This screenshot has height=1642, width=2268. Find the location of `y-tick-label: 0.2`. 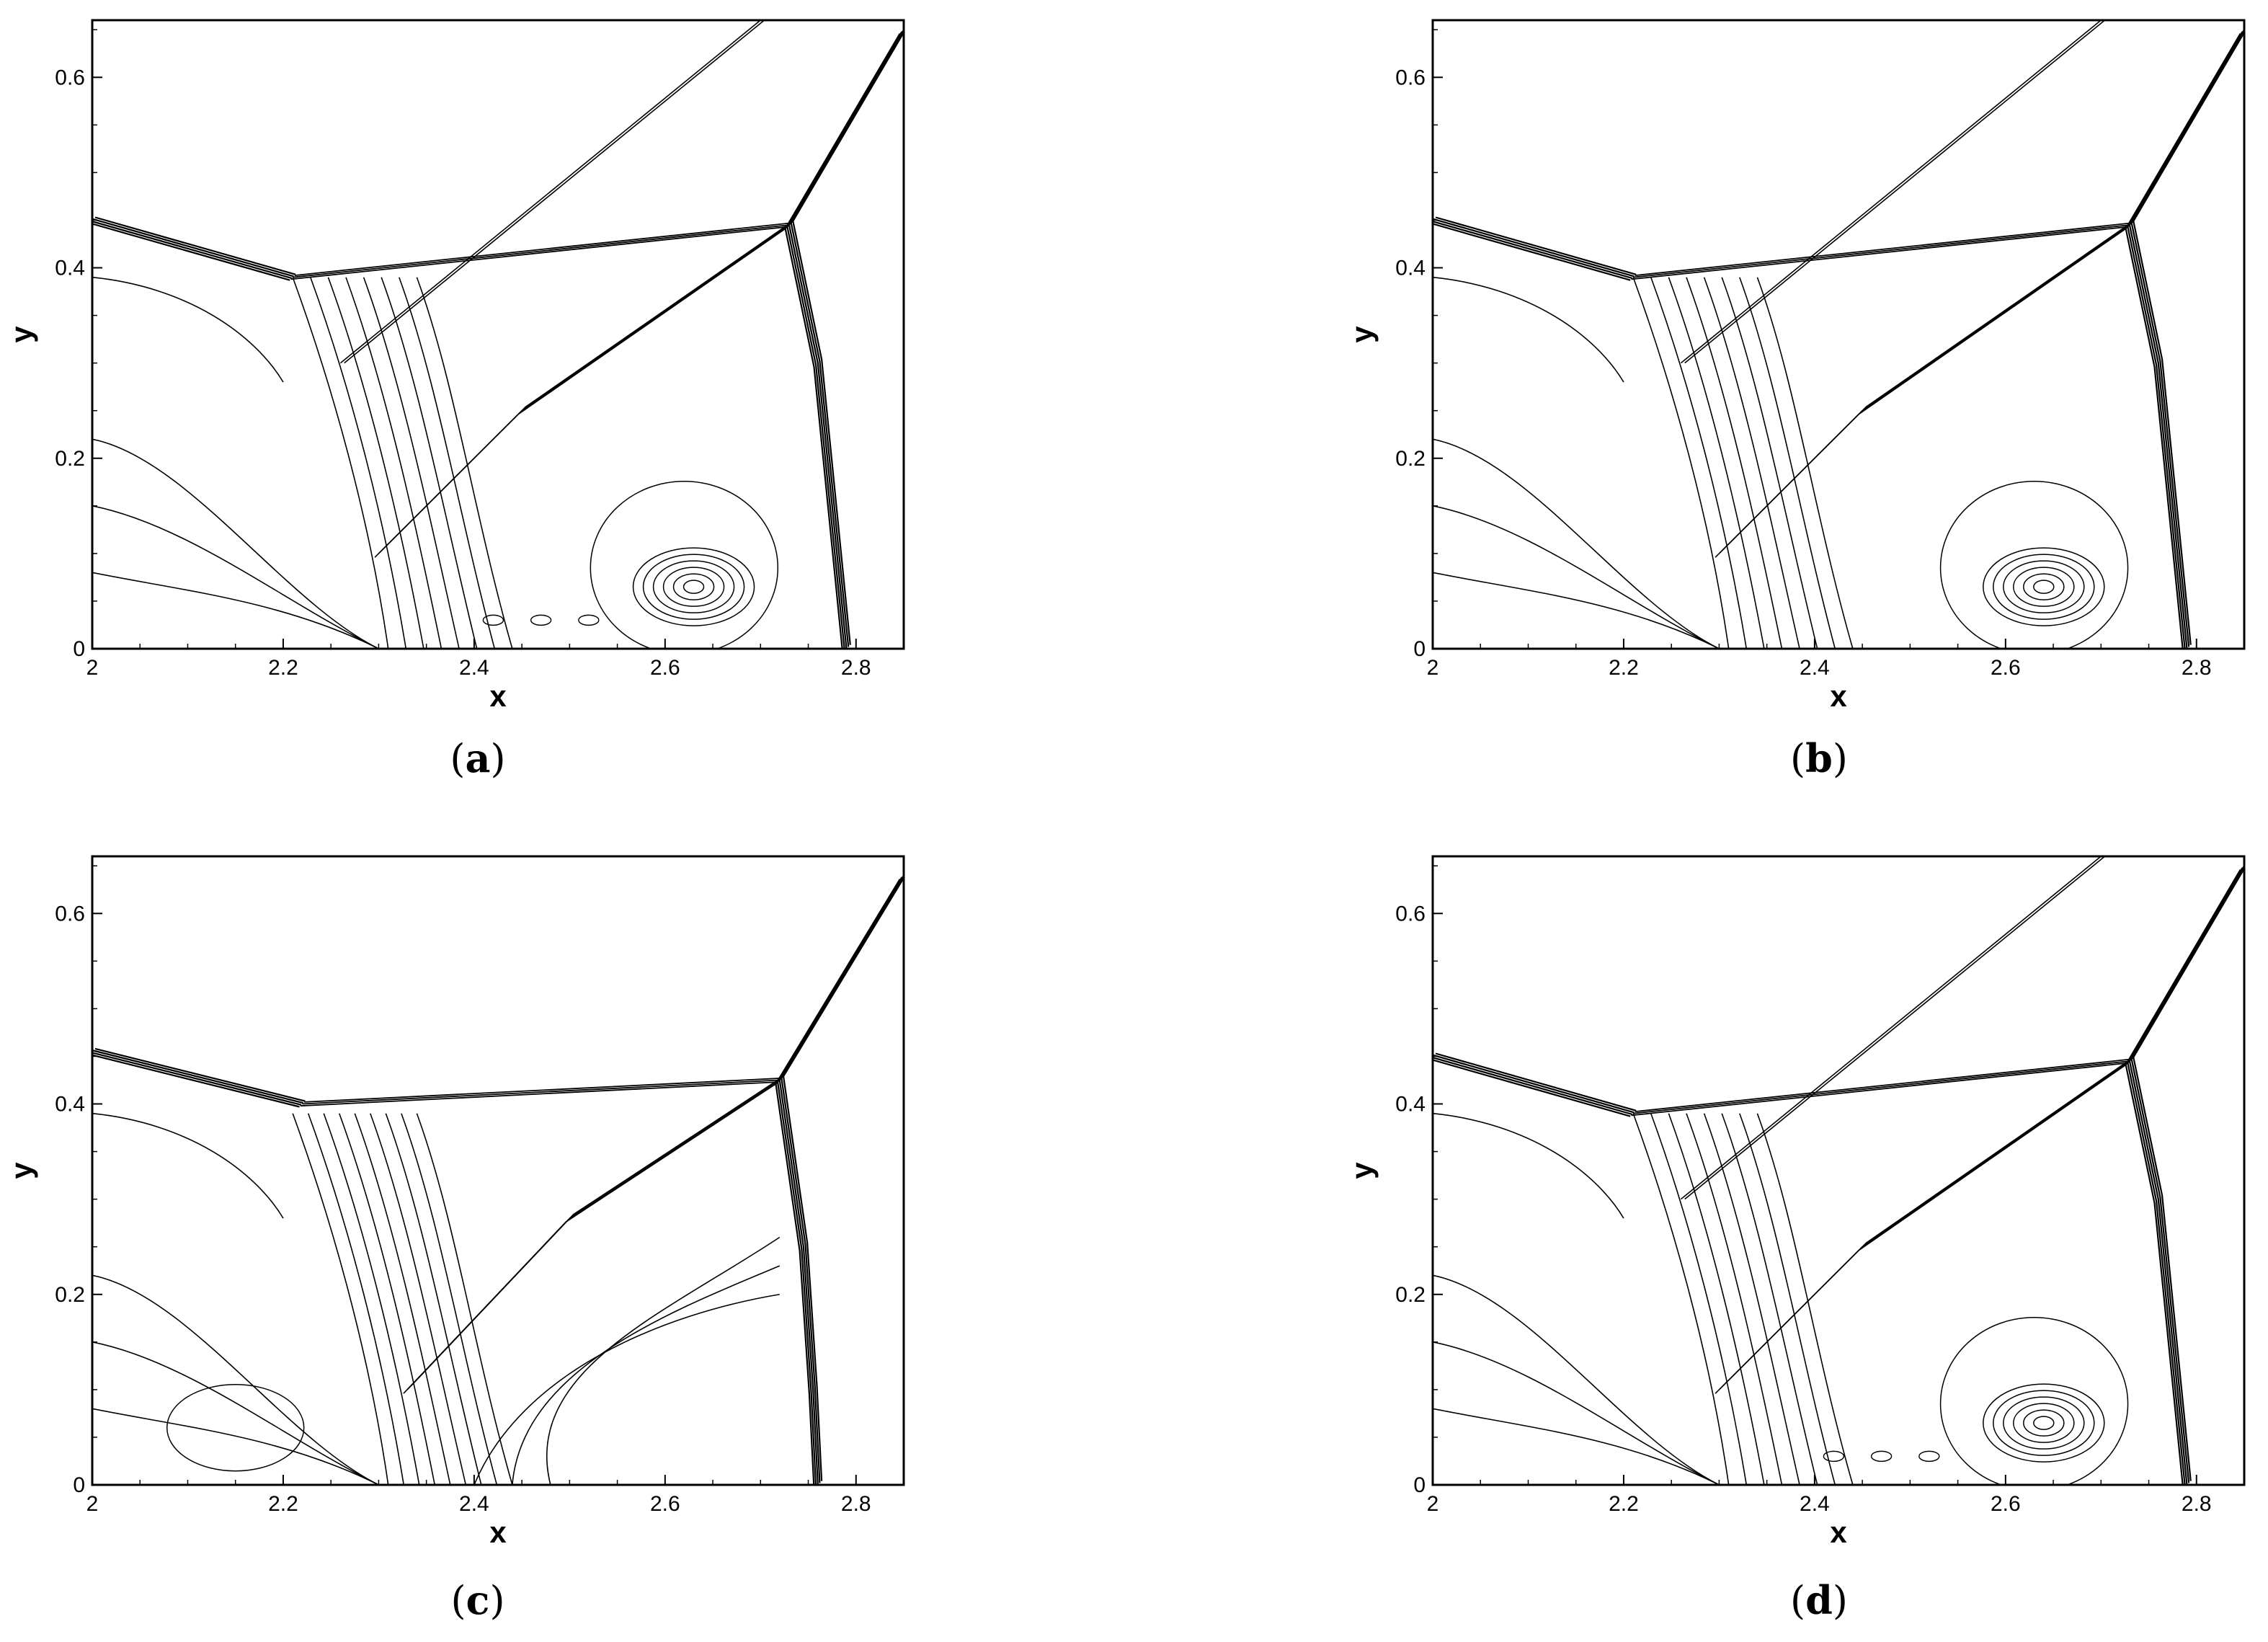

y-tick-label: 0.2 is located at coordinates (70, 459).